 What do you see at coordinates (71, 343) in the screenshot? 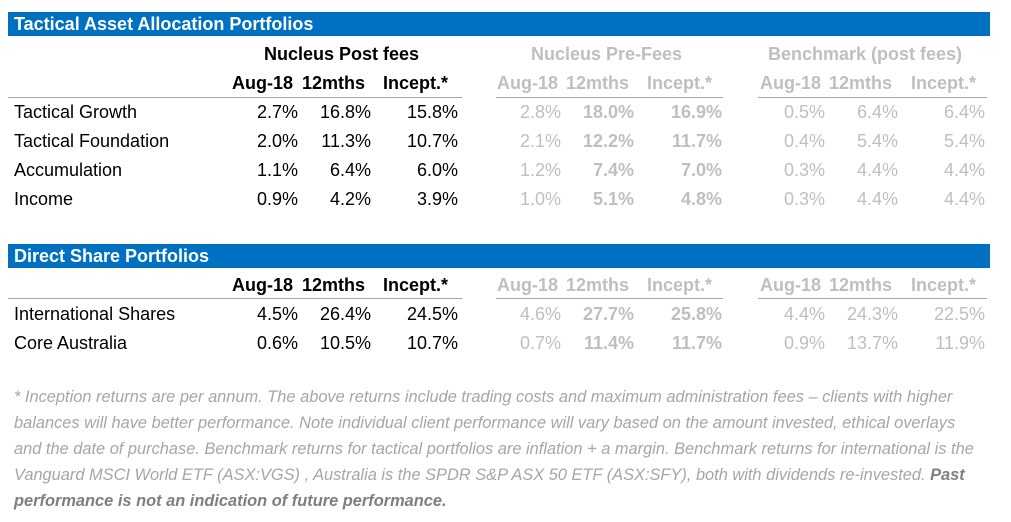
I see `row-label: Core Australia` at bounding box center [71, 343].